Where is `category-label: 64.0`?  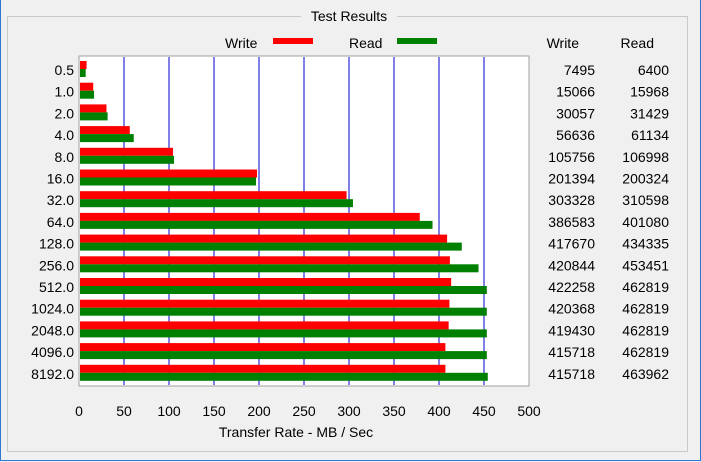 category-label: 64.0 is located at coordinates (60, 222).